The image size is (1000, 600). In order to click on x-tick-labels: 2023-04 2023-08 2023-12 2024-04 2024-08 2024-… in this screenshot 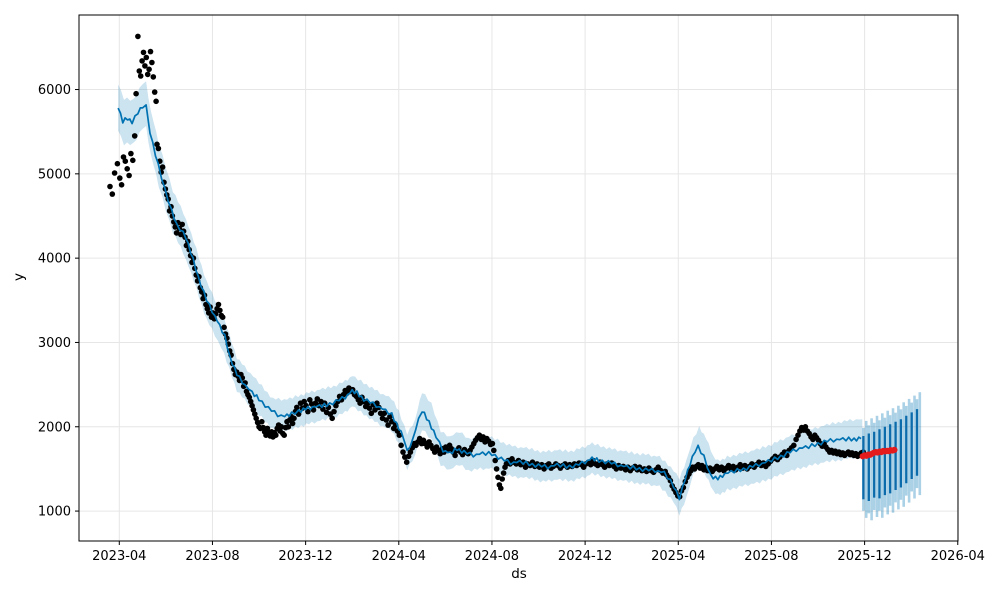, I will do `click(538, 552)`.